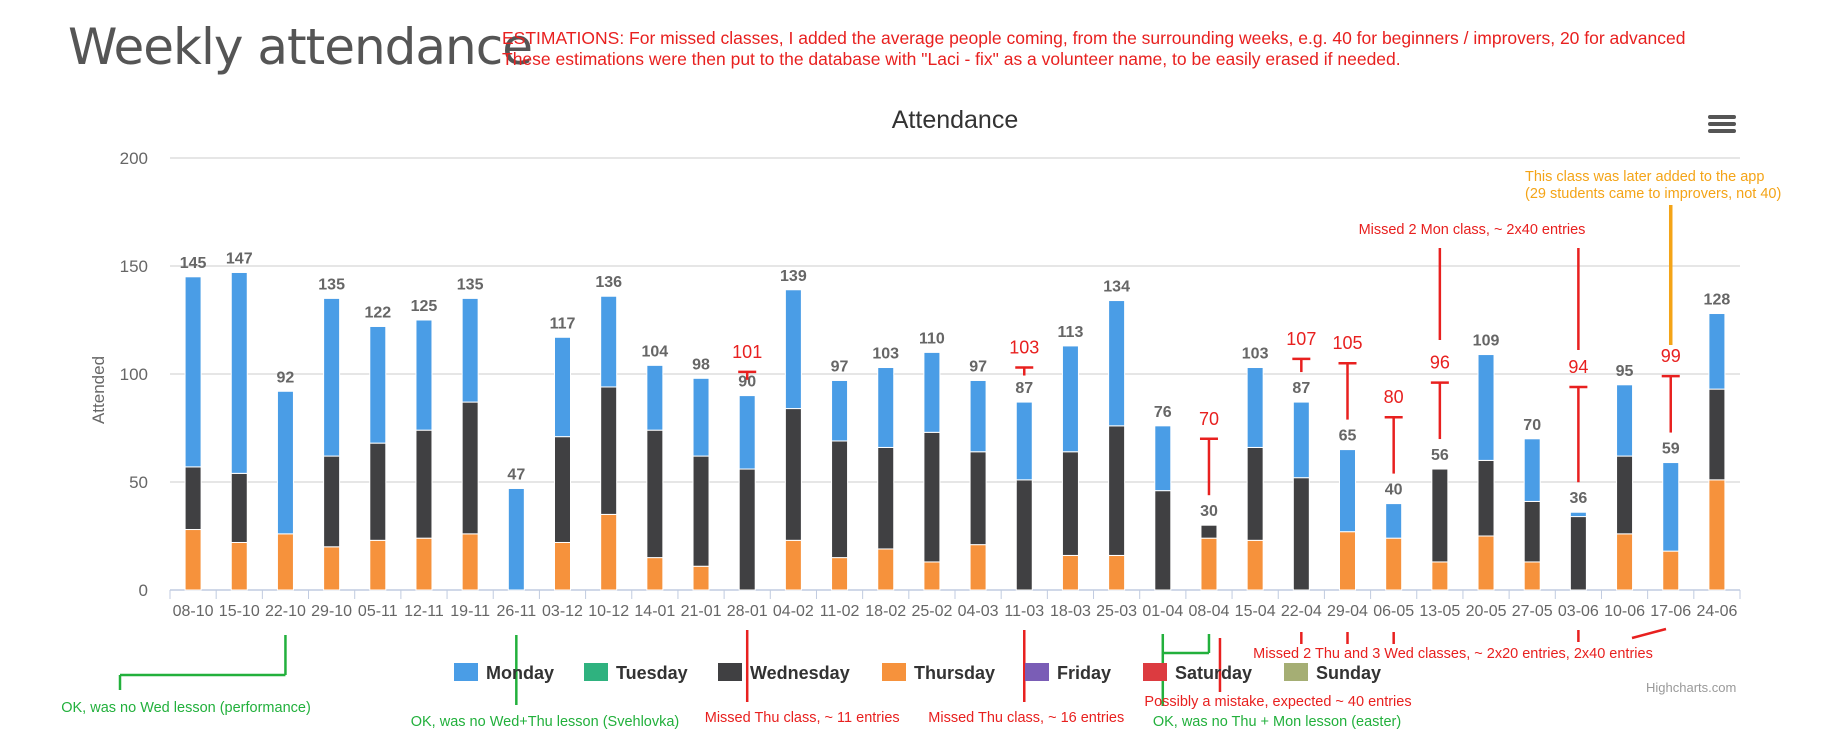 This screenshot has width=1823, height=730. I want to click on total-label: 103, so click(885, 354).